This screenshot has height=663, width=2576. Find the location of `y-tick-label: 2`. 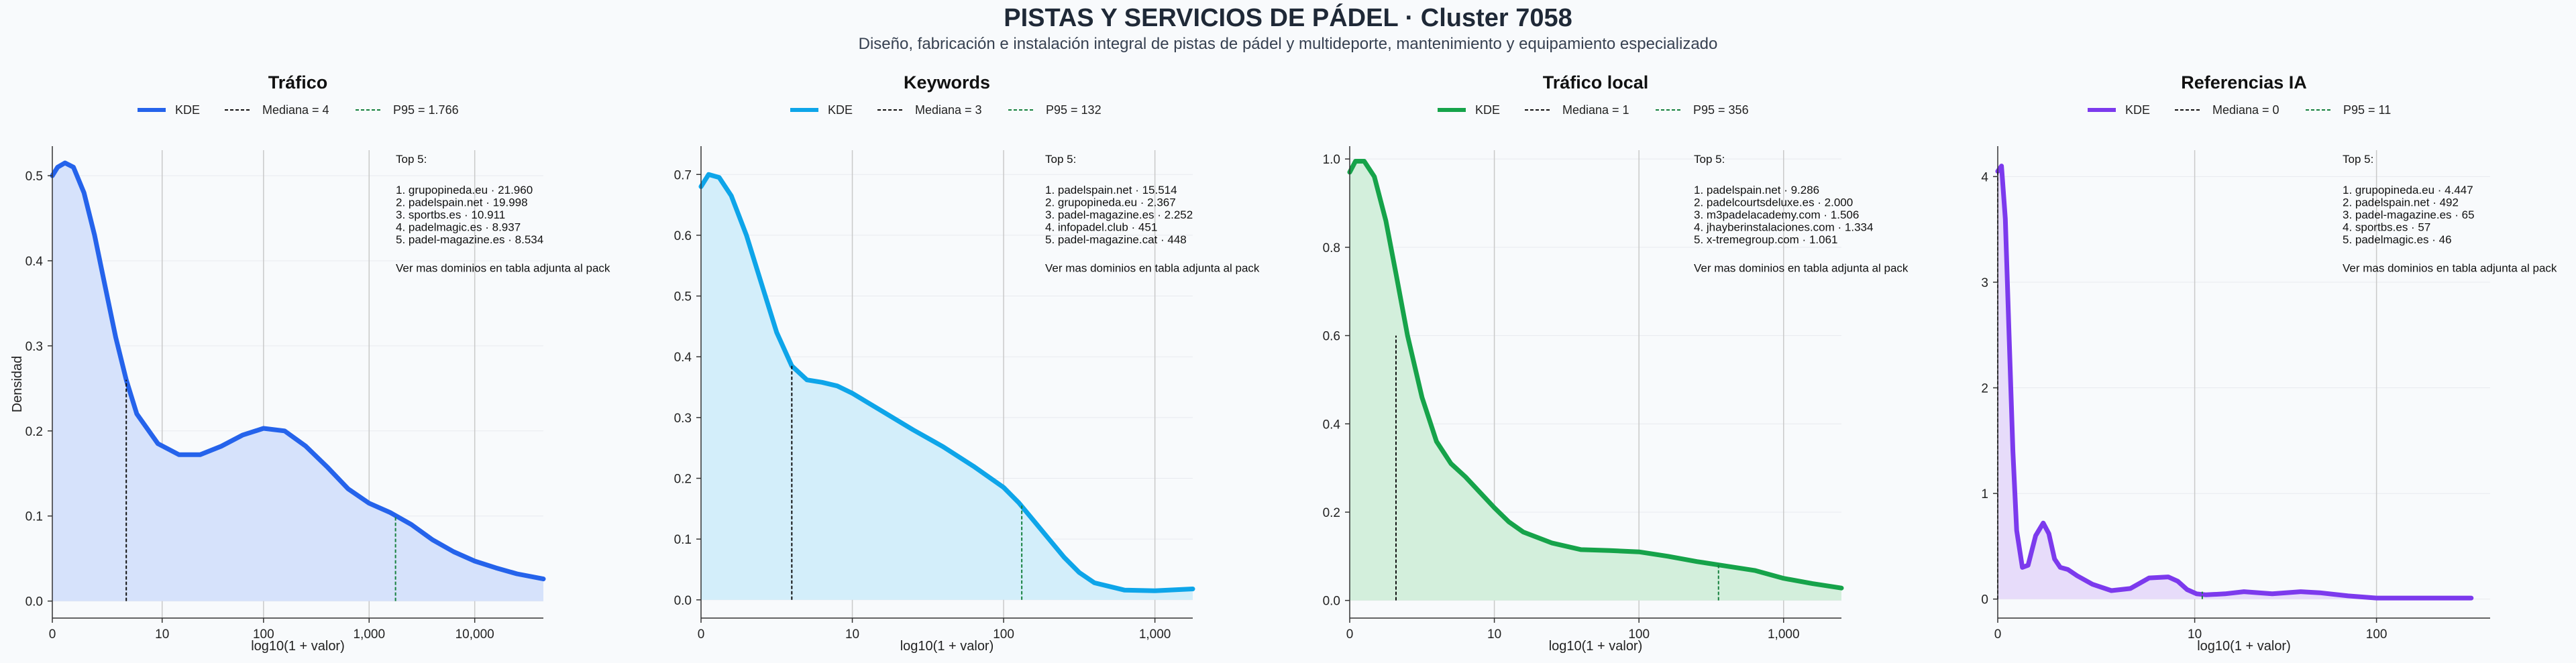

y-tick-label: 2 is located at coordinates (1984, 389).